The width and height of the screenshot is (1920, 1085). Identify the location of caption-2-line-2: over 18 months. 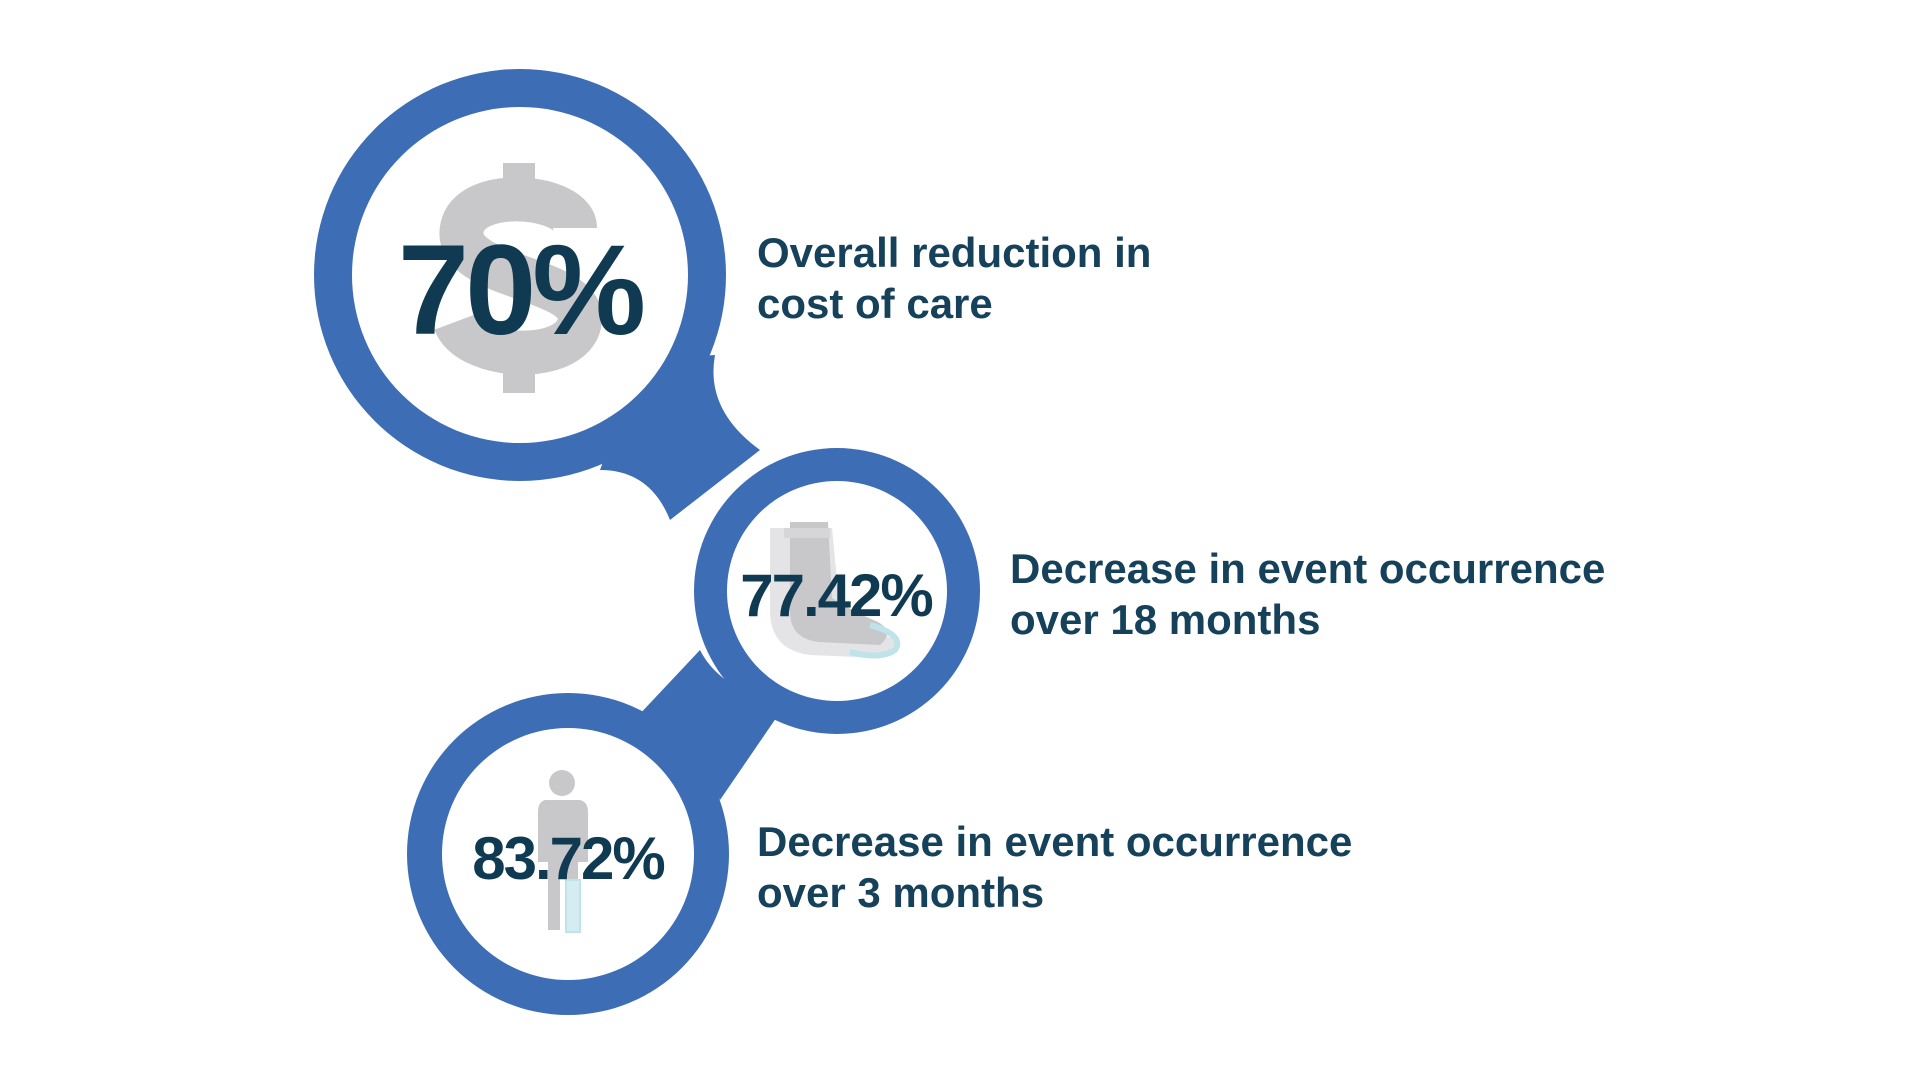
(1165, 619).